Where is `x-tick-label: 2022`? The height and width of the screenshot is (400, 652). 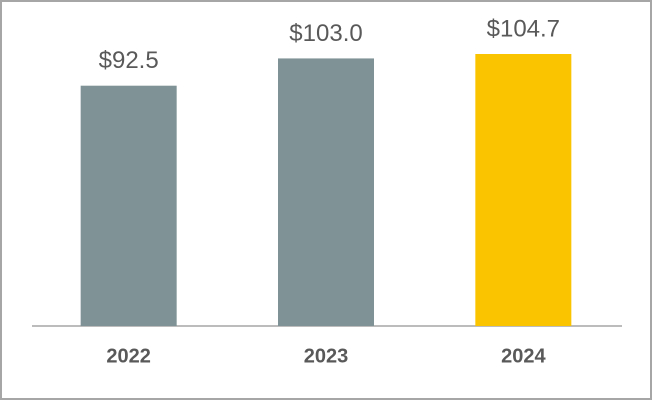
x-tick-label: 2022 is located at coordinates (128, 356).